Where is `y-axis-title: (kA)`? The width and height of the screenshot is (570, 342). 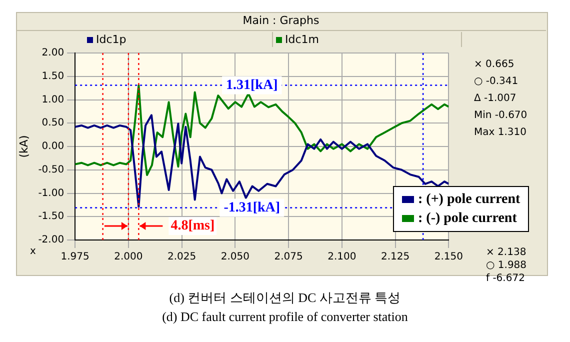
y-axis-title: (kA) is located at coordinates (23, 146).